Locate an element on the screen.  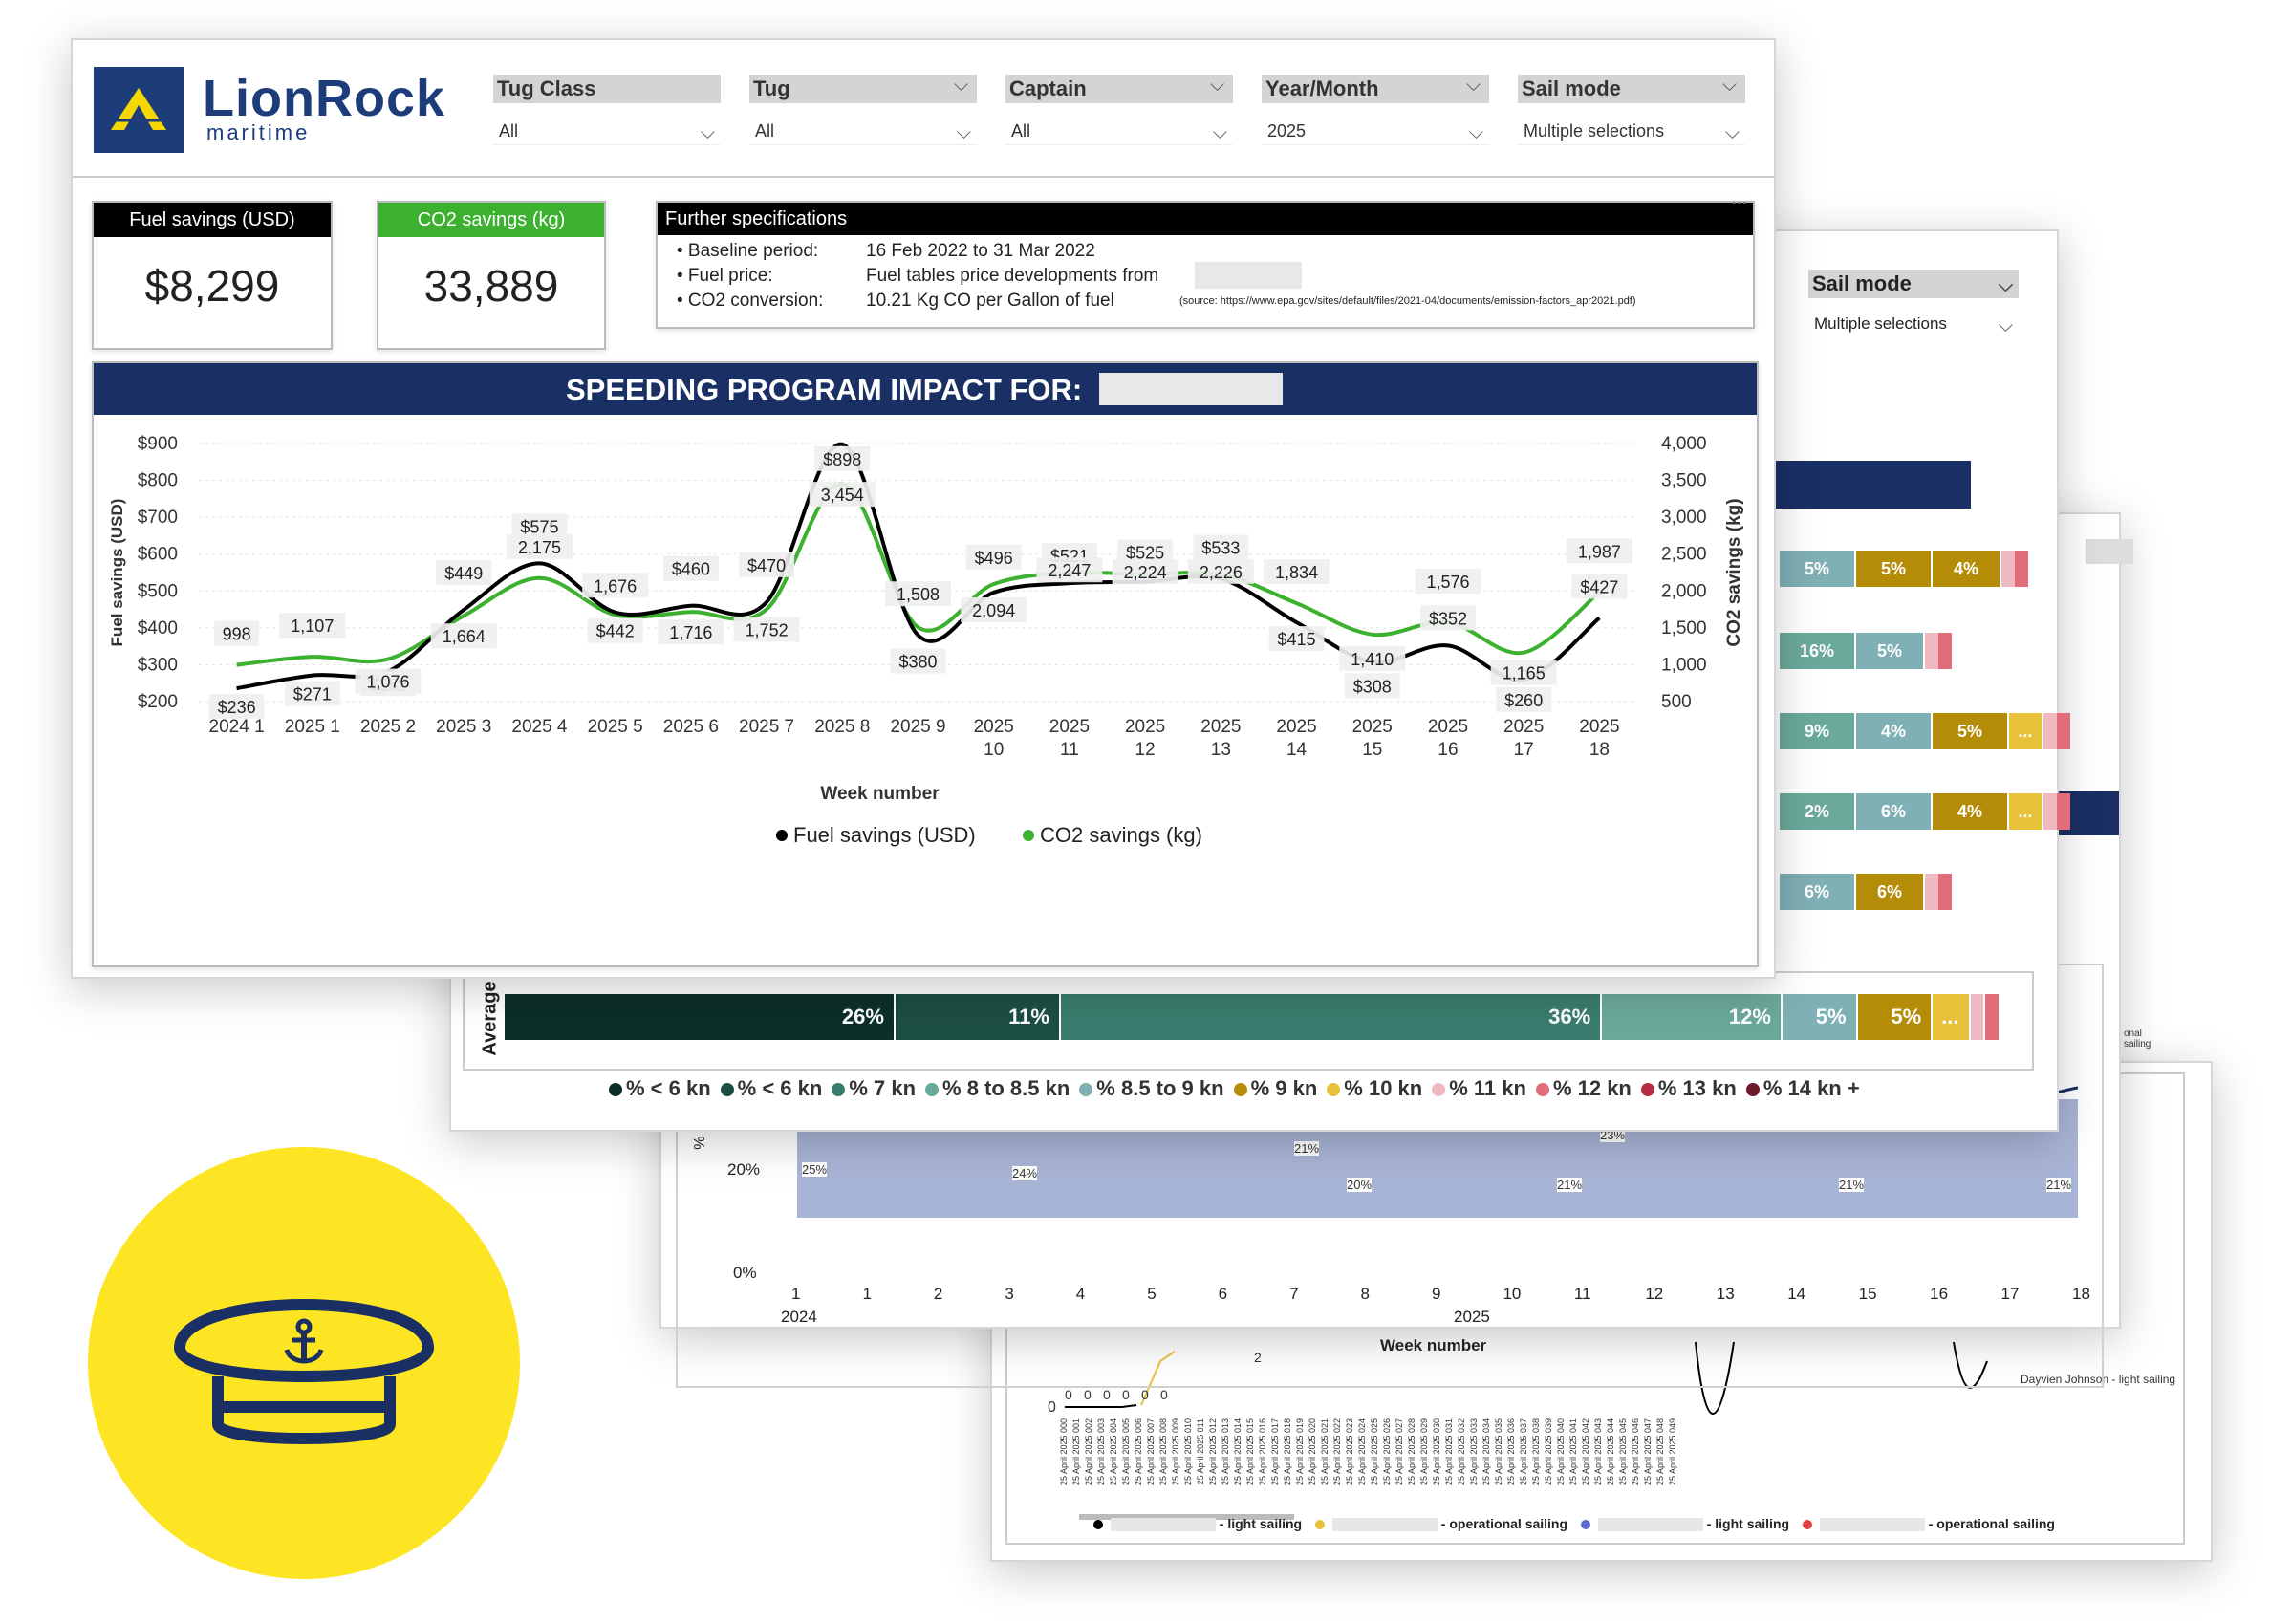
week-tick: 10 is located at coordinates (1512, 1294).